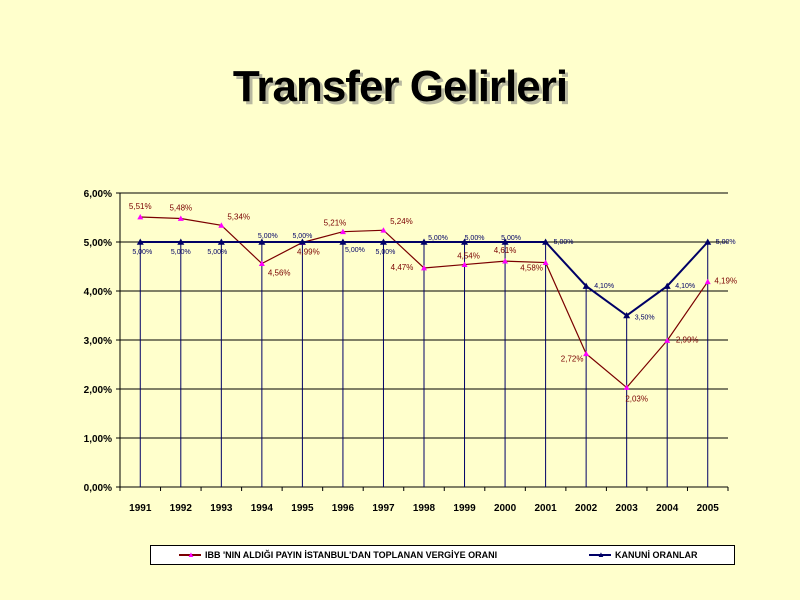  Describe the element at coordinates (335, 223) in the screenshot. I see `data-label-tax-share: 5,21%` at that location.